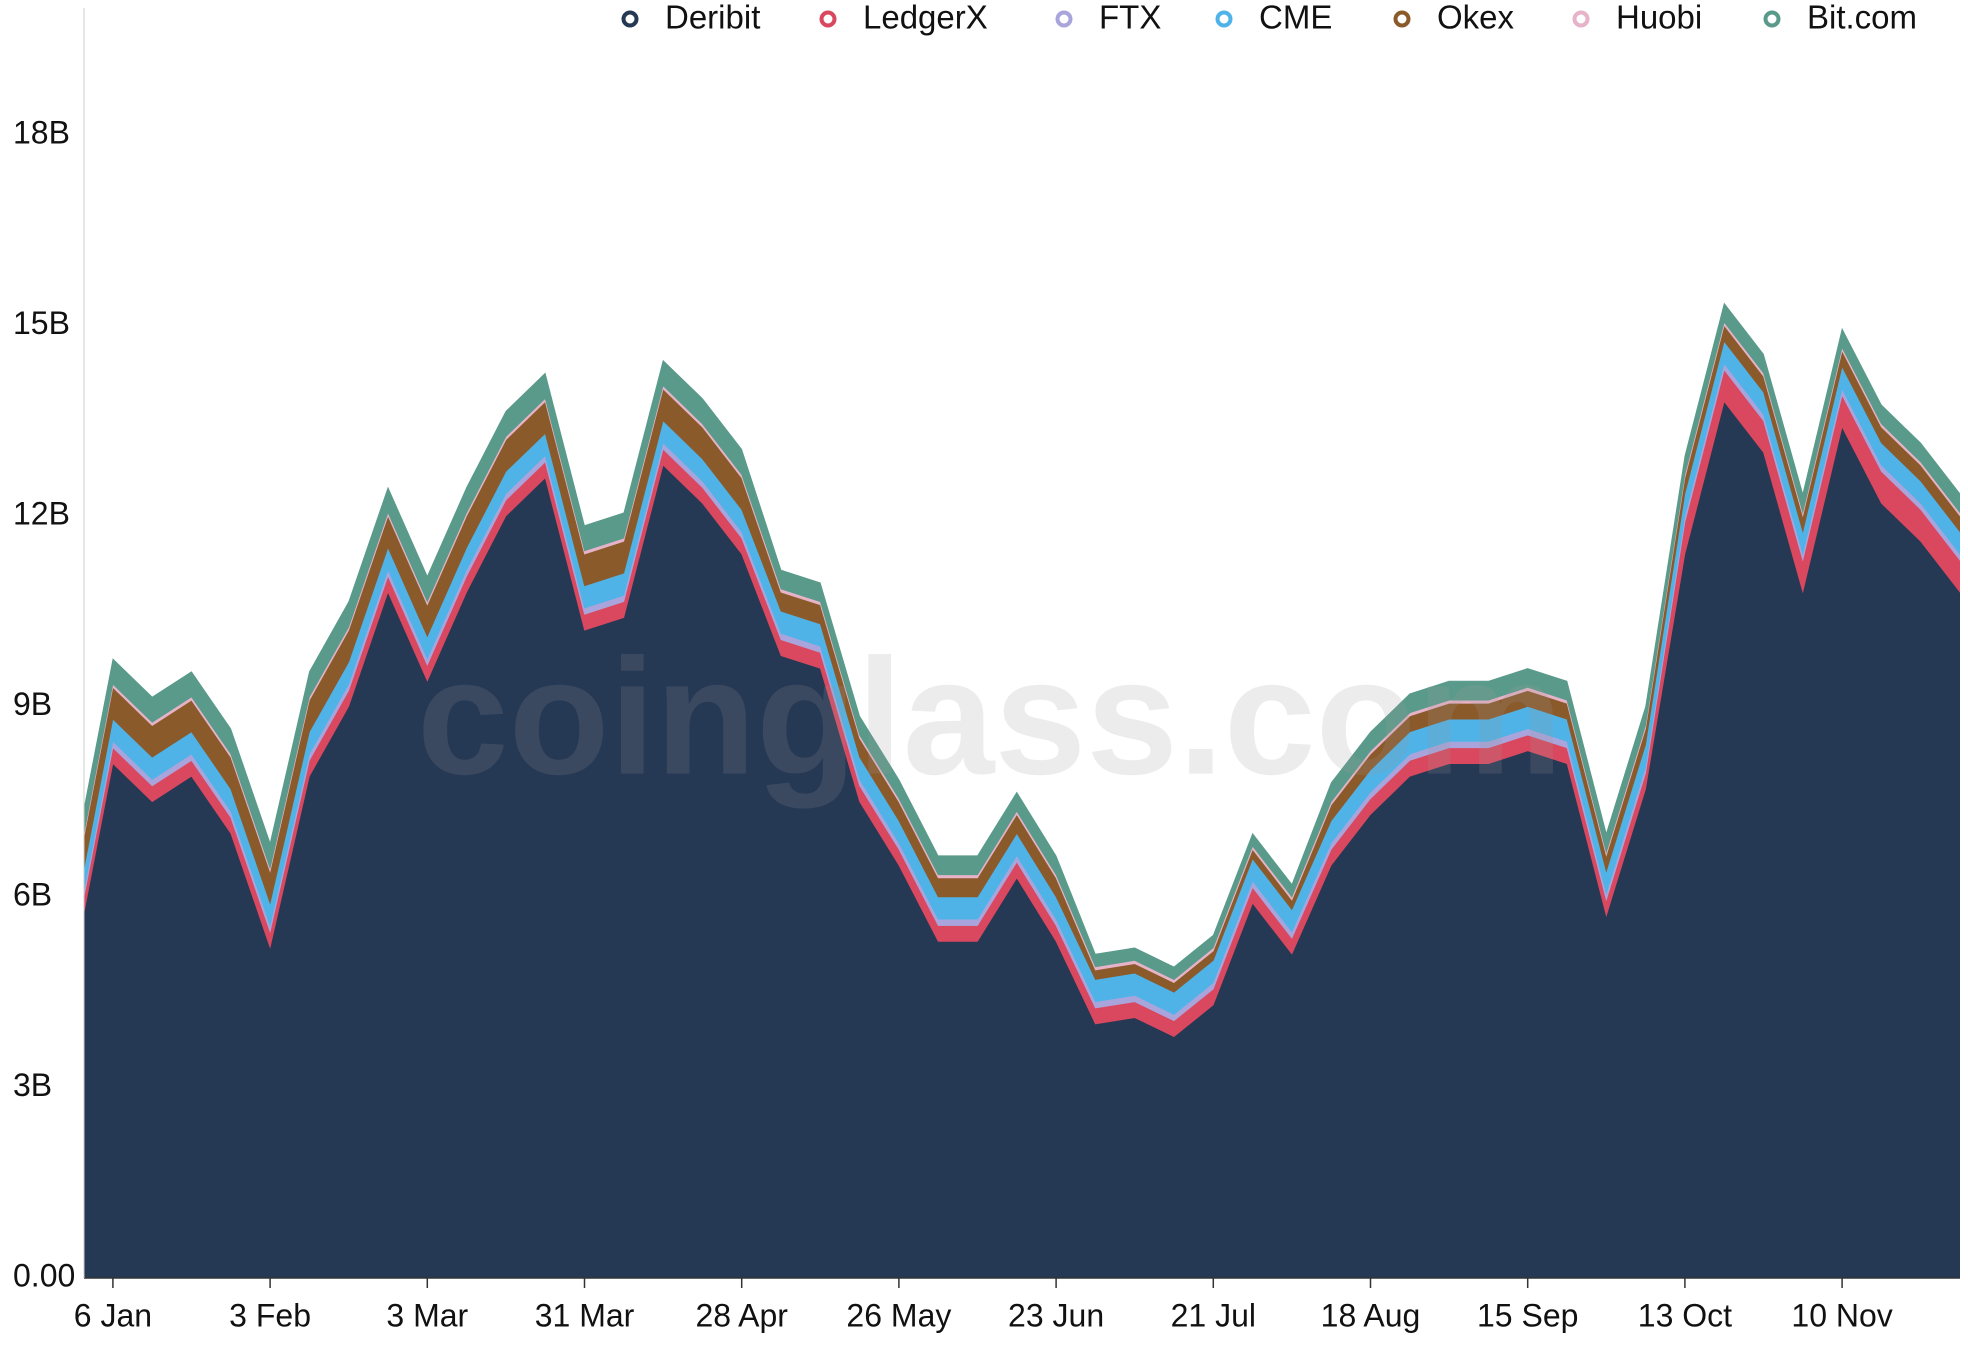 The image size is (1968, 1350). Describe the element at coordinates (1685, 1315) in the screenshot. I see `x-tick-label: 13 Oct` at that location.